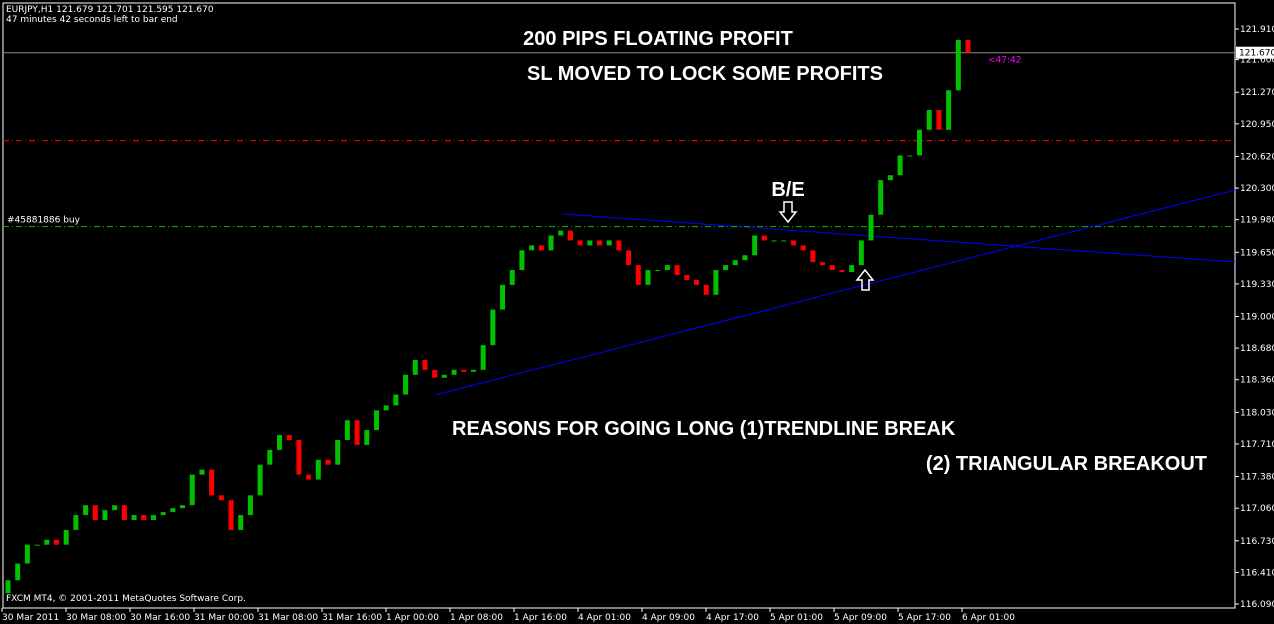 This screenshot has height=624, width=1274. Describe the element at coordinates (1257, 509) in the screenshot. I see `y-tick-label: 117.060` at that location.